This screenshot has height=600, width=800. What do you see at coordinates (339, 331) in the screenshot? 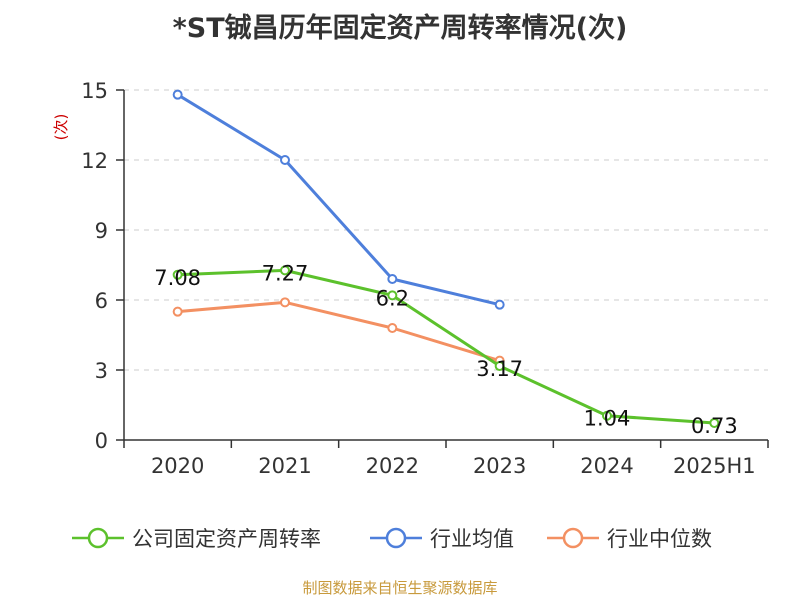
I see `series-line-industry_median` at bounding box center [339, 331].